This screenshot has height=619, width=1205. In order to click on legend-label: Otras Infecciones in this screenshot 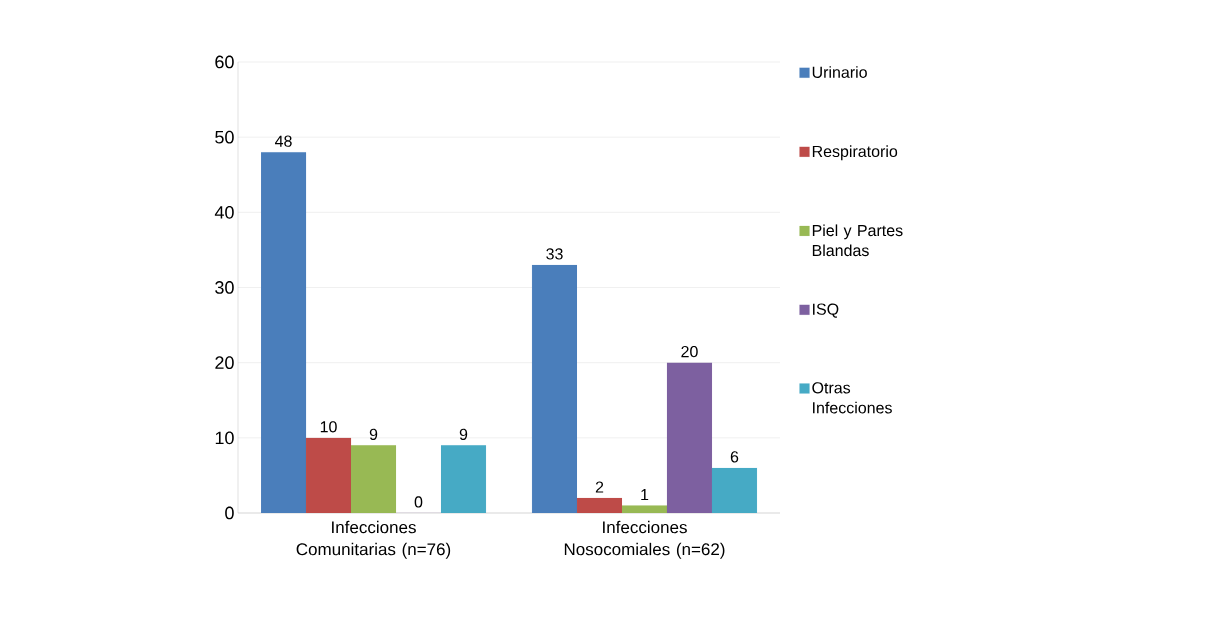, I will do `click(852, 398)`.